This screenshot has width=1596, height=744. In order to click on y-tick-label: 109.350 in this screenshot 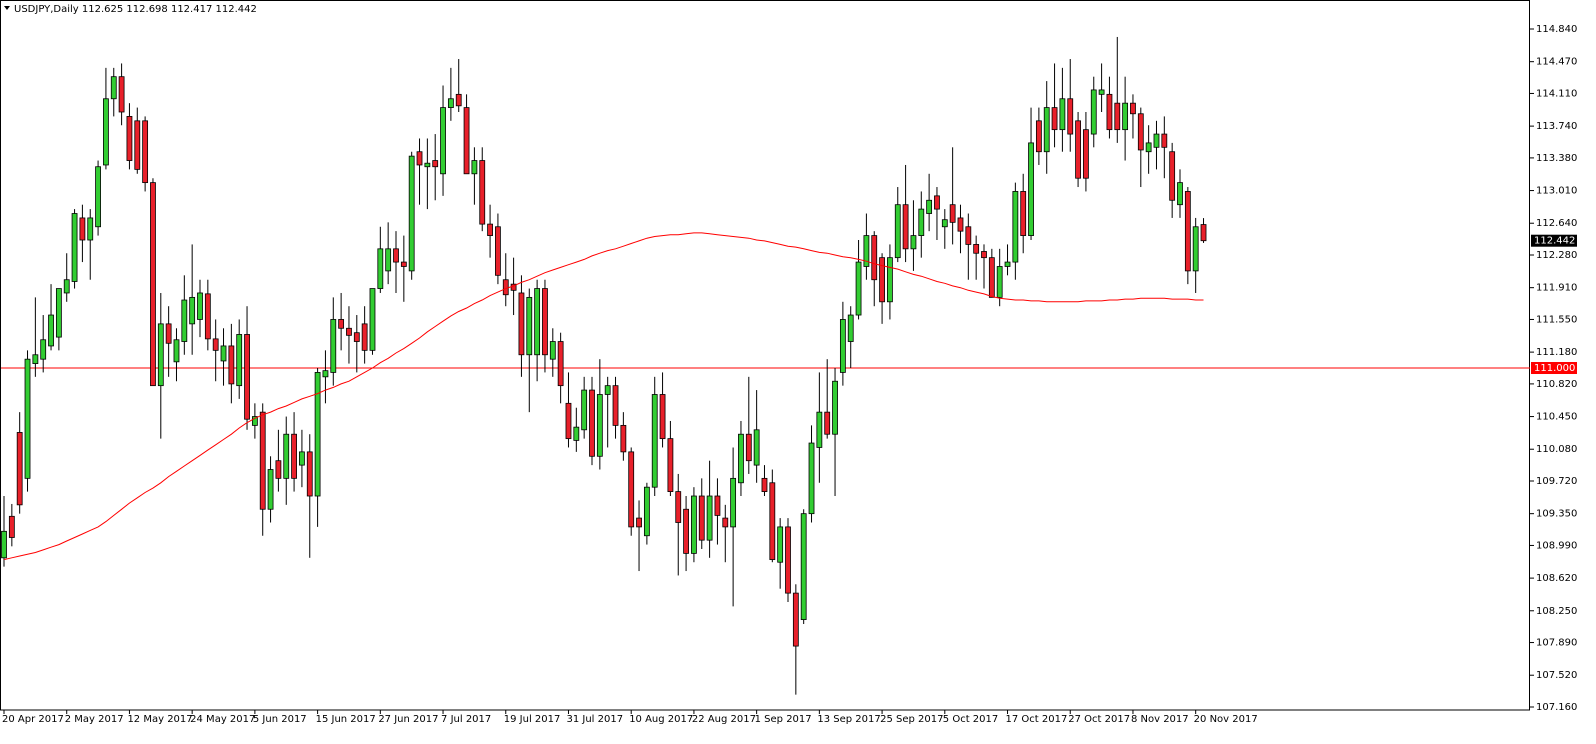, I will do `click(1556, 514)`.